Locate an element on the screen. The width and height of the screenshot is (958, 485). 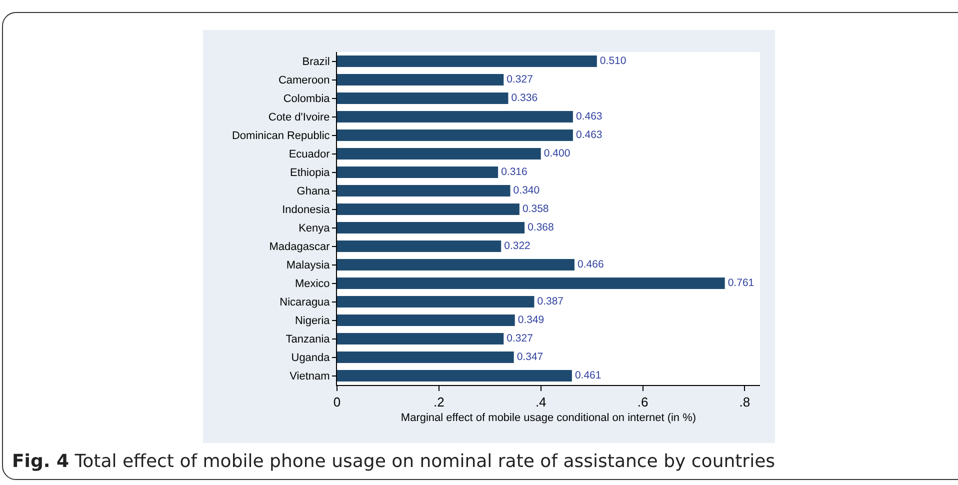
y-tick-label: Nigeria is located at coordinates (312, 321).